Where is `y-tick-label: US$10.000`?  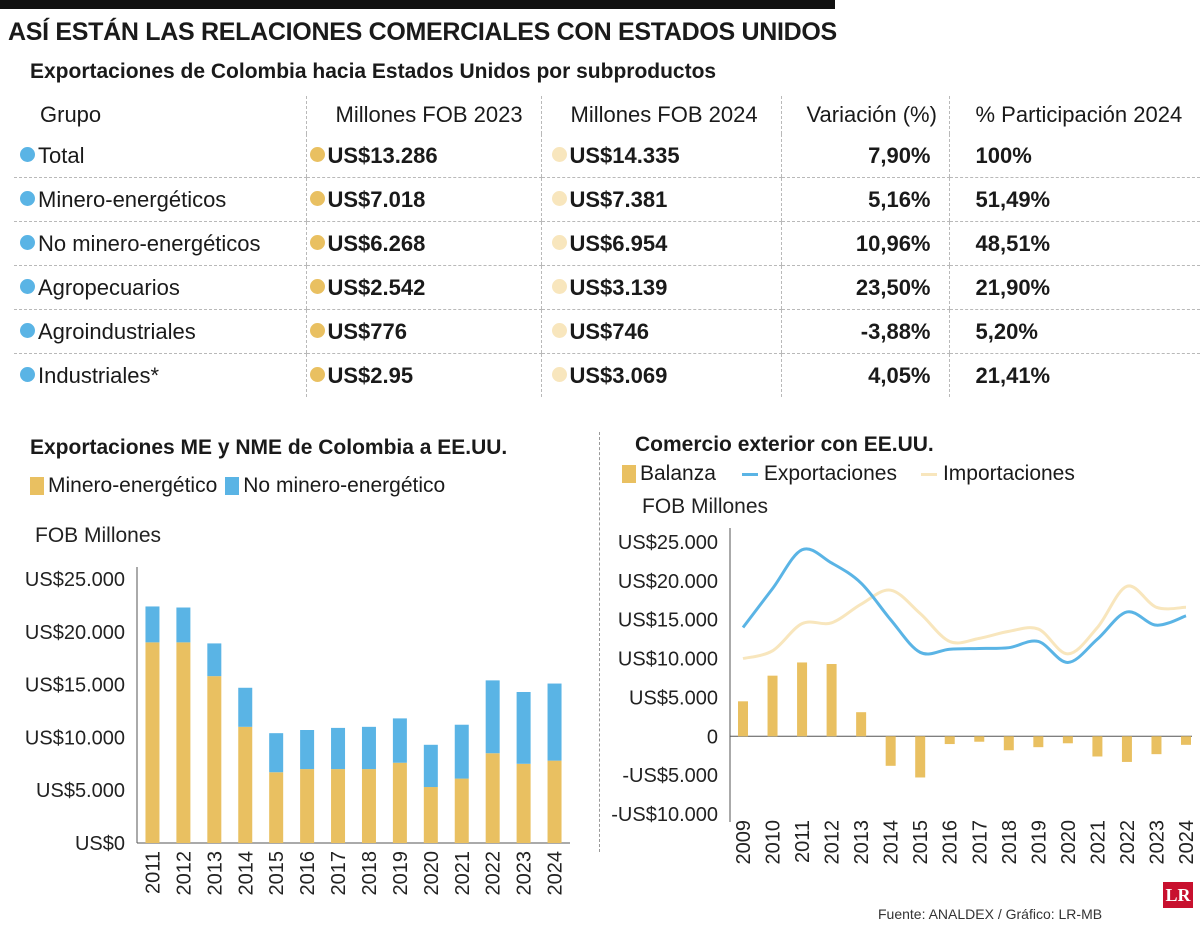 y-tick-label: US$10.000 is located at coordinates (668, 660).